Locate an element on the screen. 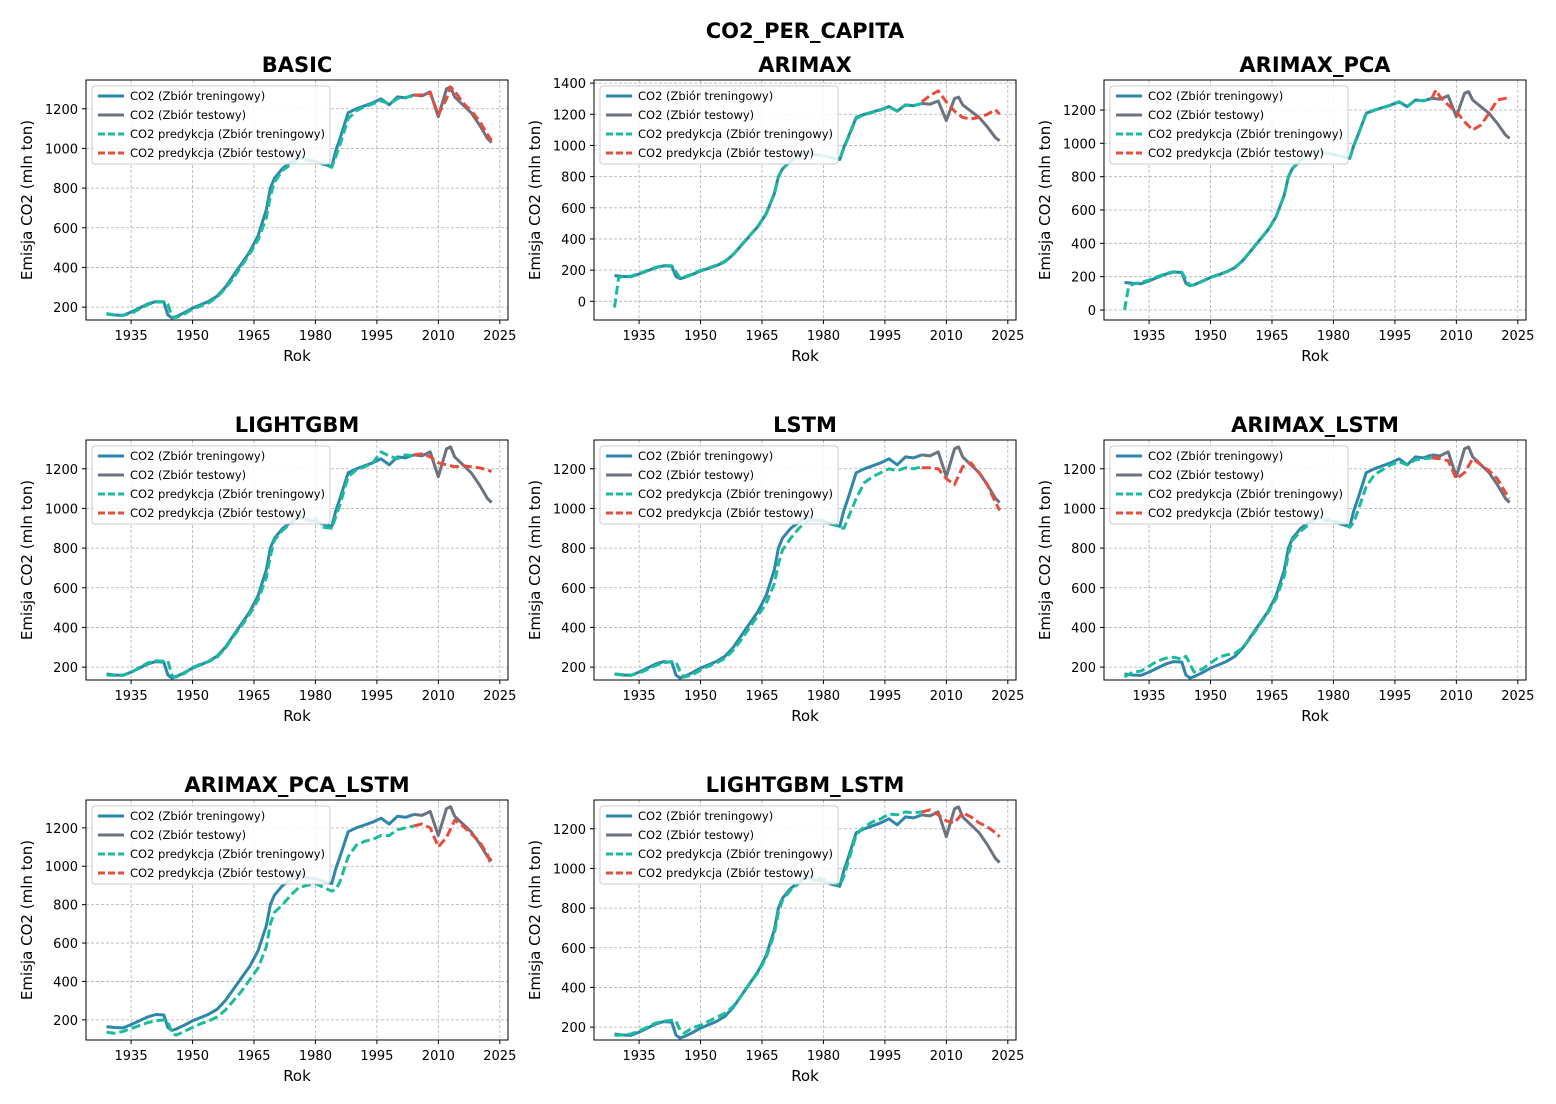 The image size is (1556, 1104). subplot-title: ARIMAX_LSTM is located at coordinates (1315, 425).